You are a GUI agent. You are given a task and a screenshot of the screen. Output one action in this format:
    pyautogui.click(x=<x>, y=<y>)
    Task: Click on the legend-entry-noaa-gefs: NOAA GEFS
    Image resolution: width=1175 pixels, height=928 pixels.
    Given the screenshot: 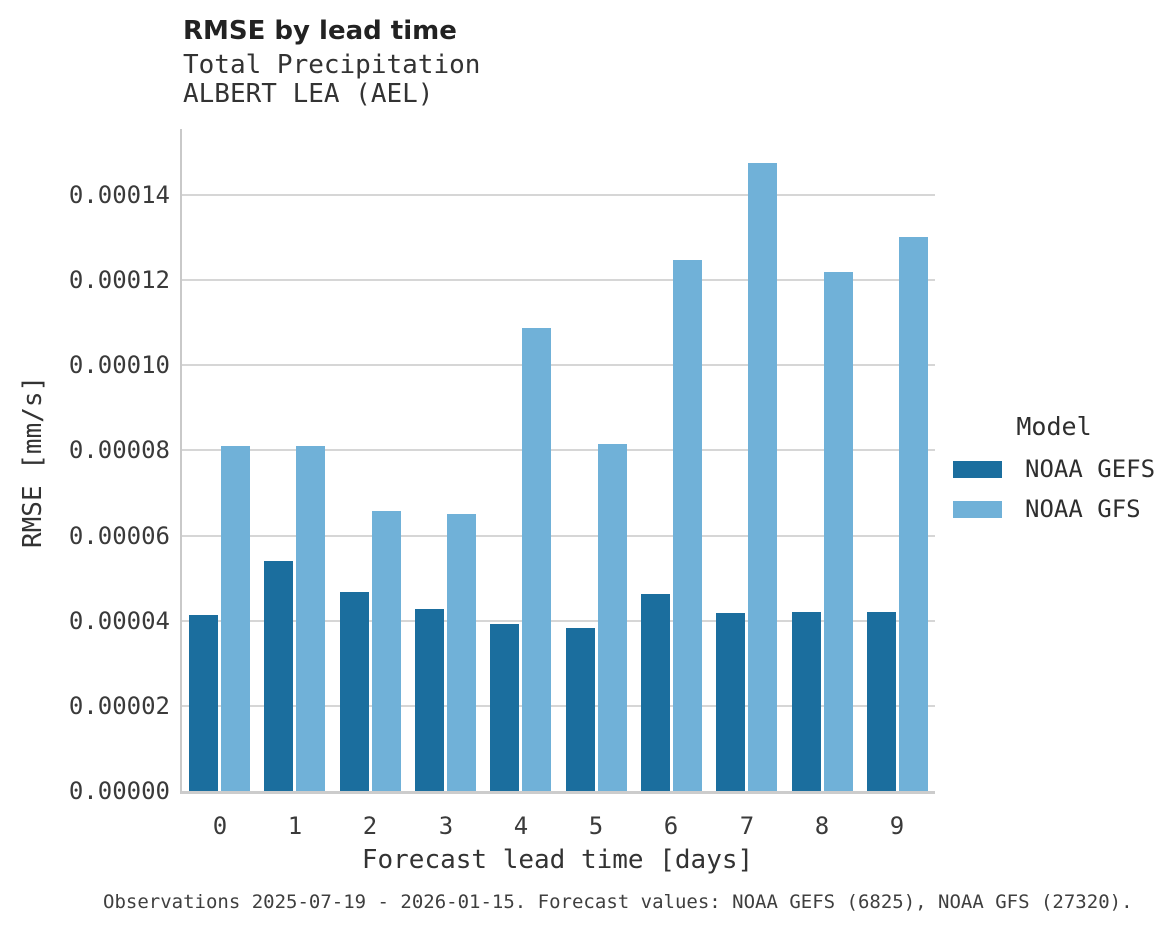 What is the action you would take?
    pyautogui.click(x=1064, y=469)
    